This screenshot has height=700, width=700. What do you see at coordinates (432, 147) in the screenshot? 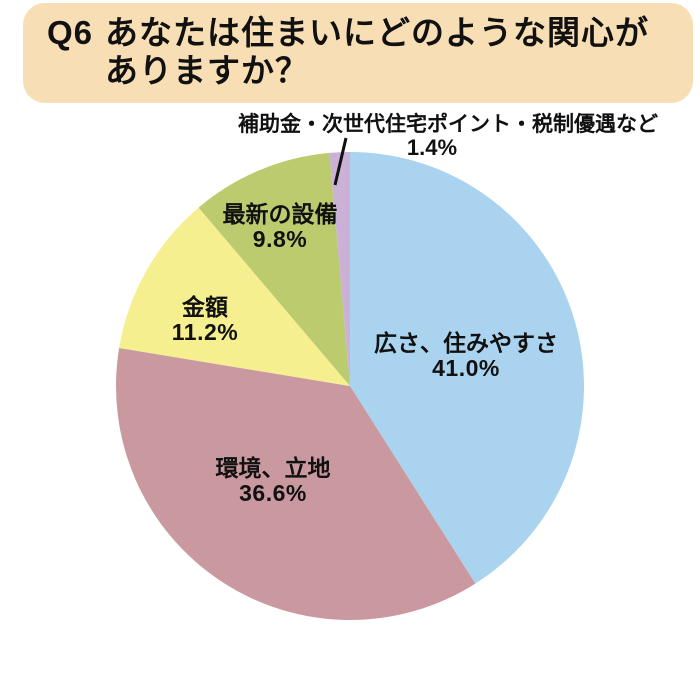
I see `annotation-hojokin-pct: 1.4%` at bounding box center [432, 147].